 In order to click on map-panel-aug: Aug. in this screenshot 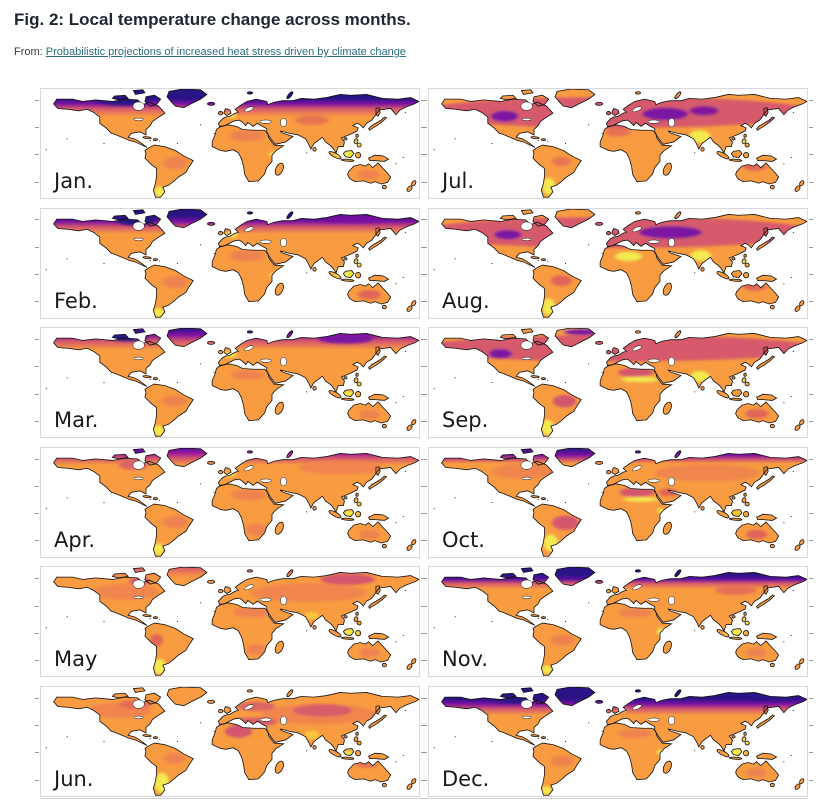, I will do `click(618, 263)`.